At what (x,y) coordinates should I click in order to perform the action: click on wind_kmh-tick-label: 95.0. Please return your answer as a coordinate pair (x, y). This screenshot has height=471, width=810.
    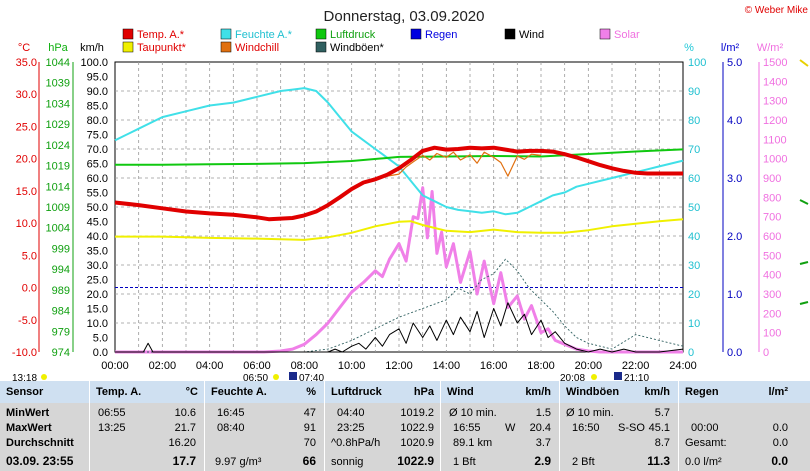
    Looking at the image, I should click on (97, 78).